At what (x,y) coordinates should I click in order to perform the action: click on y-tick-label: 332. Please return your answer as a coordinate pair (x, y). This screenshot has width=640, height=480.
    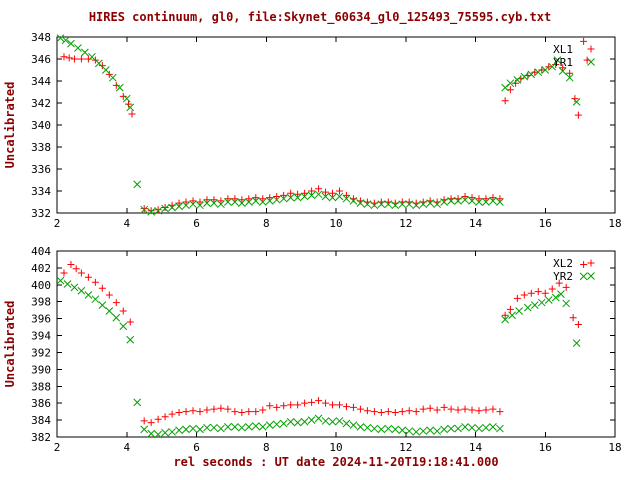
    Looking at the image, I should click on (41, 213).